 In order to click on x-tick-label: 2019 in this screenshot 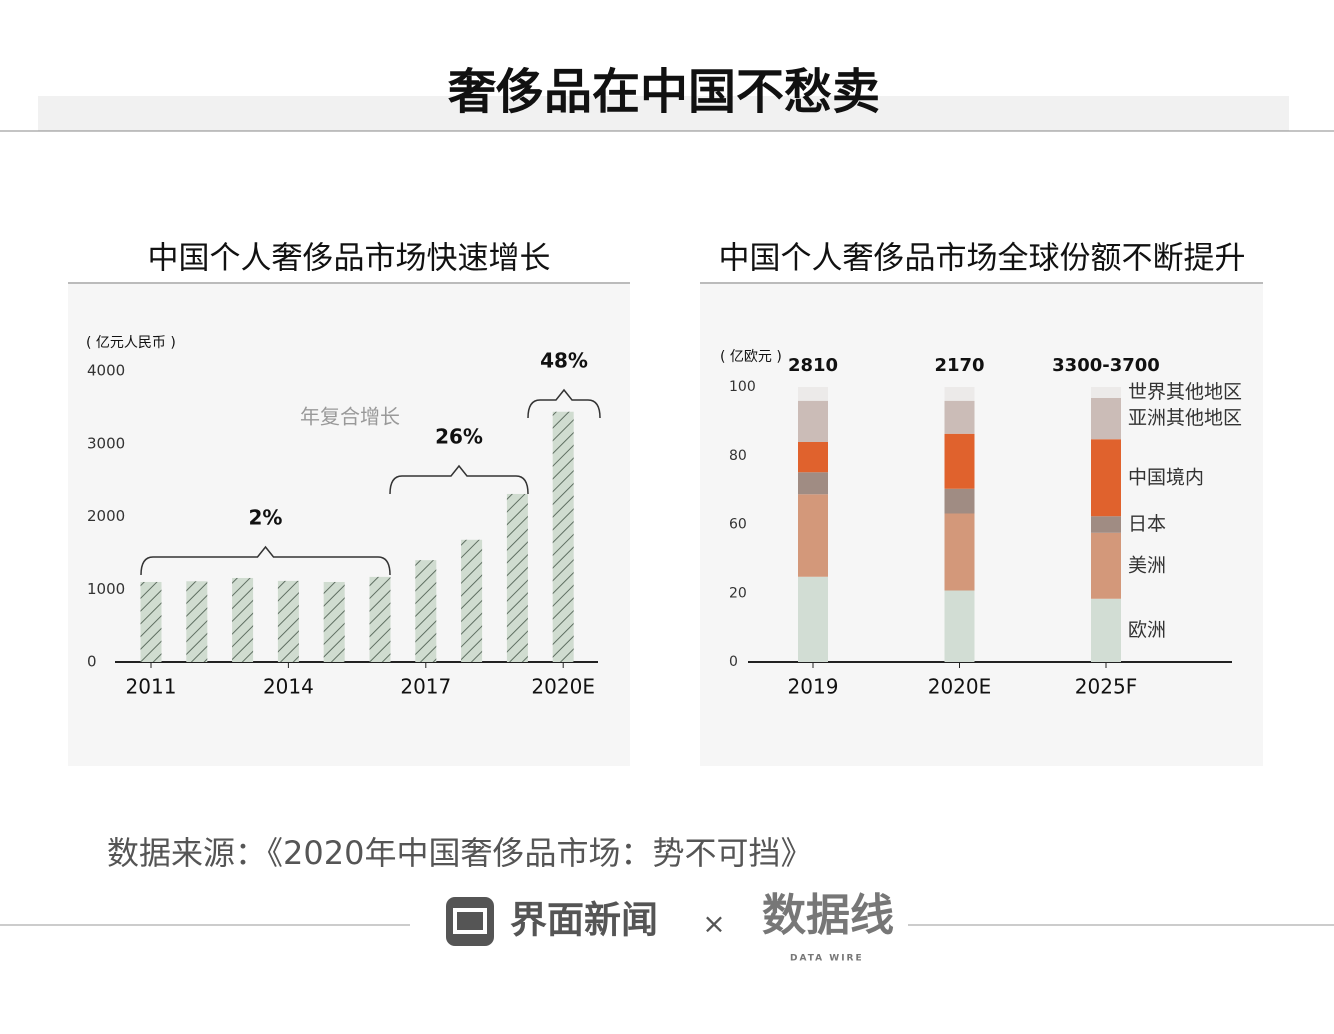, I will do `click(813, 687)`.